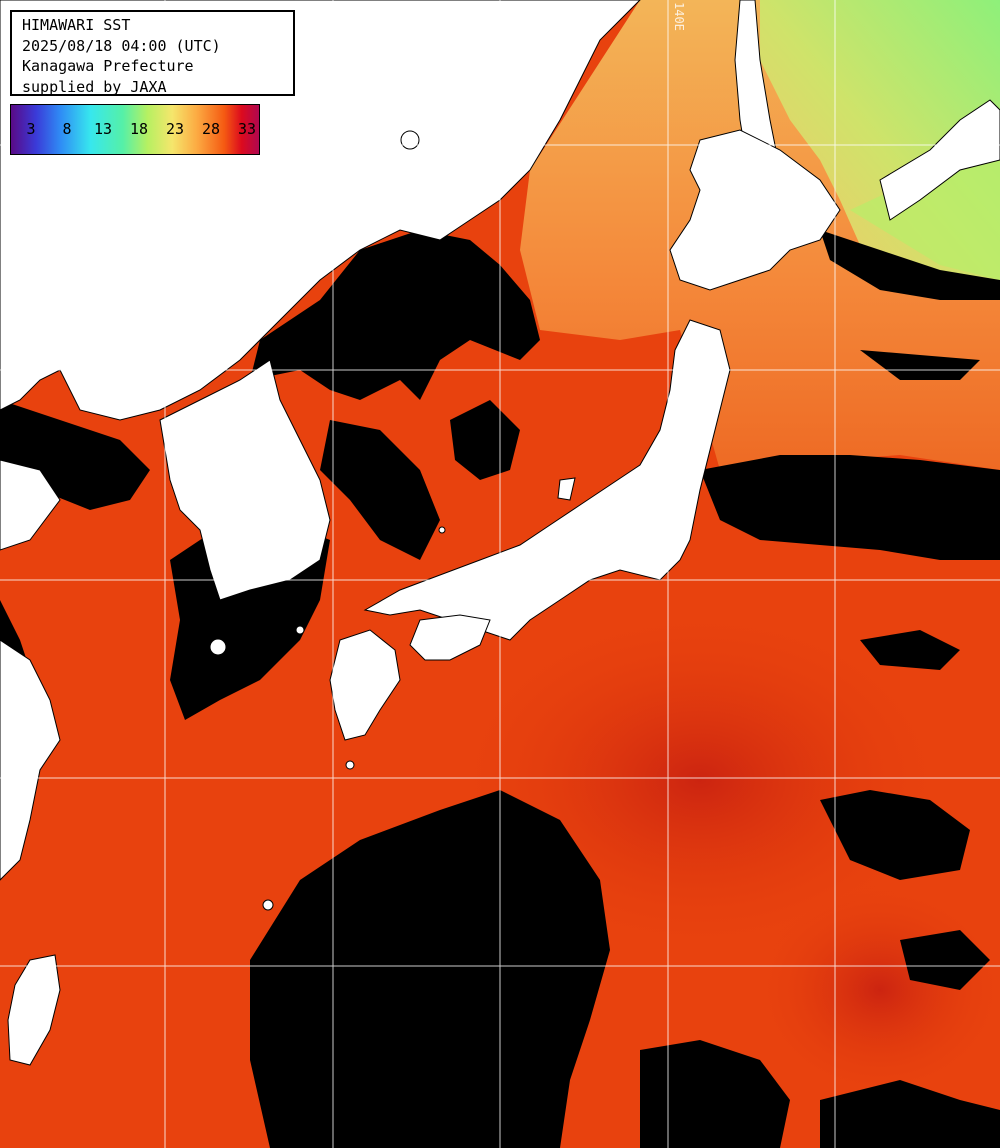  Describe the element at coordinates (715, 1094) in the screenshot. I see `cloud-south-center` at that location.